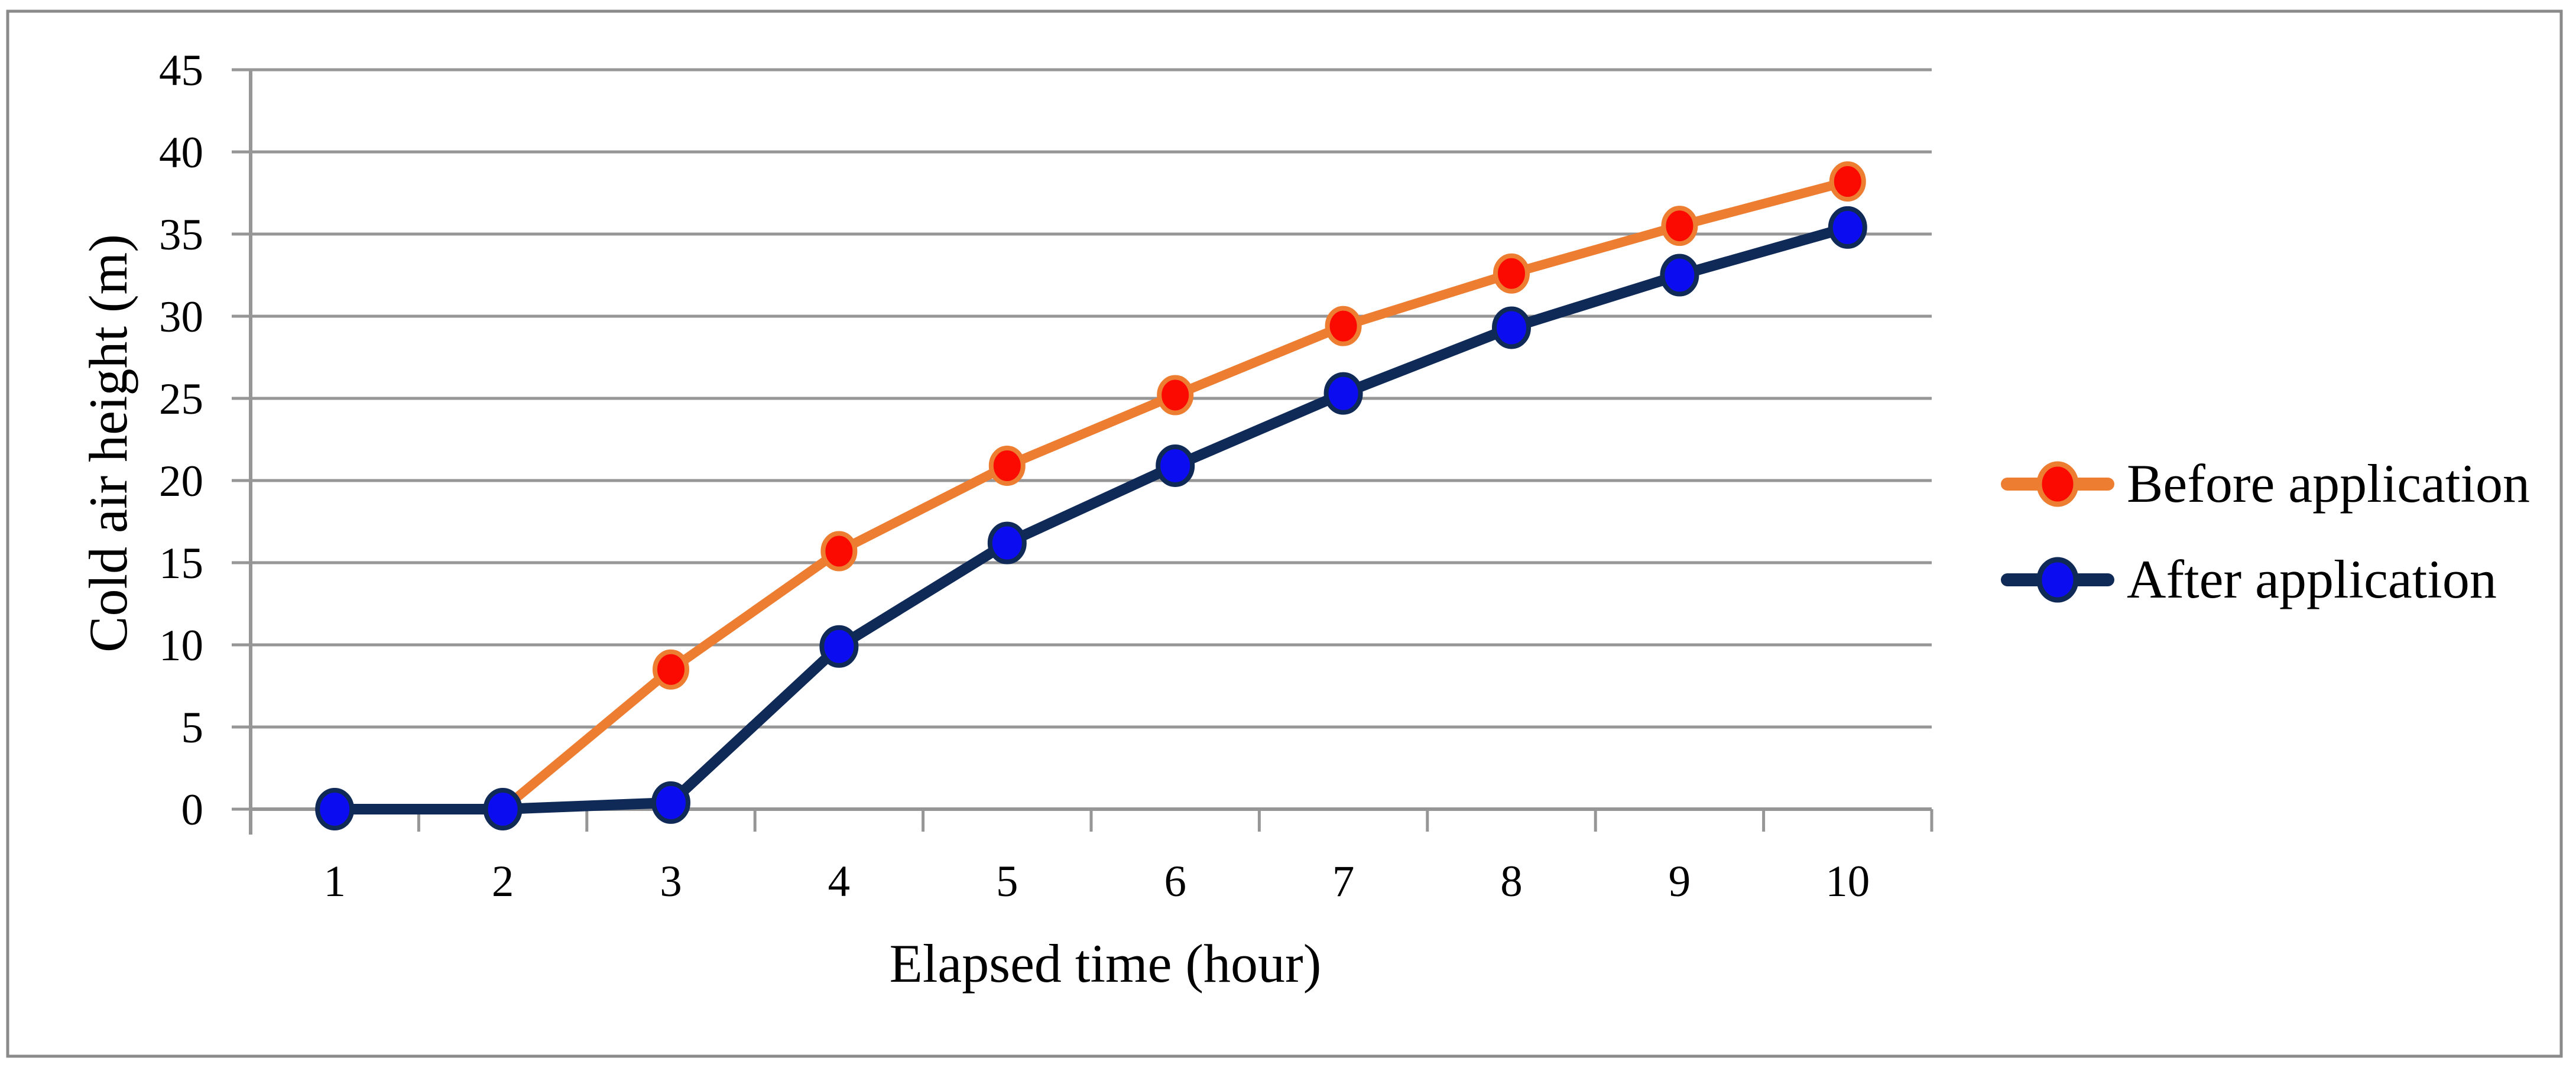 The width and height of the screenshot is (2576, 1071). What do you see at coordinates (181, 317) in the screenshot?
I see `y-tick-label: 30` at bounding box center [181, 317].